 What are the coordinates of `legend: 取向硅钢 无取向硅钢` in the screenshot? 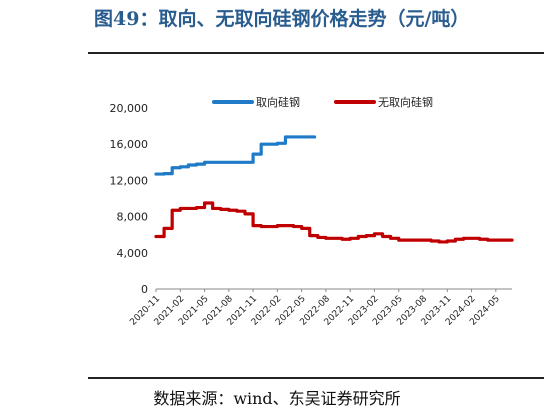 It's located at (322, 102).